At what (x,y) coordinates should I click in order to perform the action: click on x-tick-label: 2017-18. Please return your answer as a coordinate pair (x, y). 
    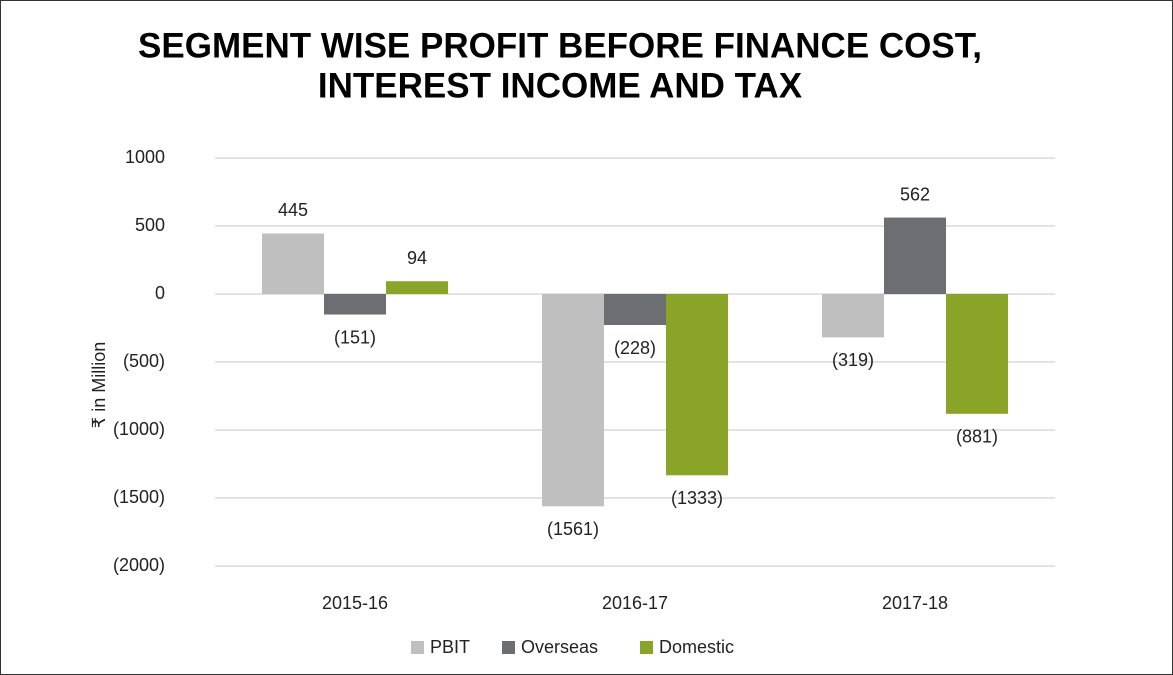
    Looking at the image, I should click on (915, 603).